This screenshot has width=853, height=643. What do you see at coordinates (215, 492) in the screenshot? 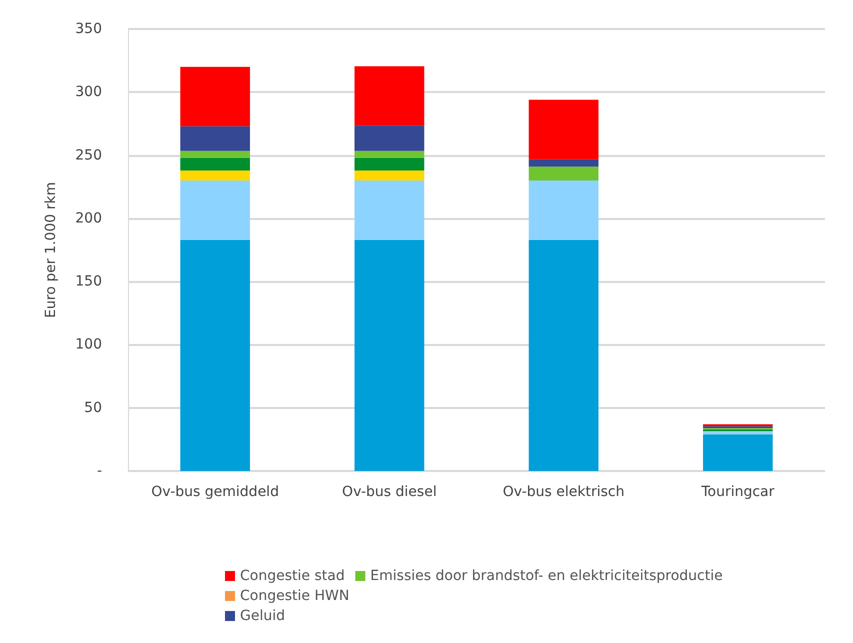
I see `x-tick-label: Ov-bus gemiddeld` at bounding box center [215, 492].